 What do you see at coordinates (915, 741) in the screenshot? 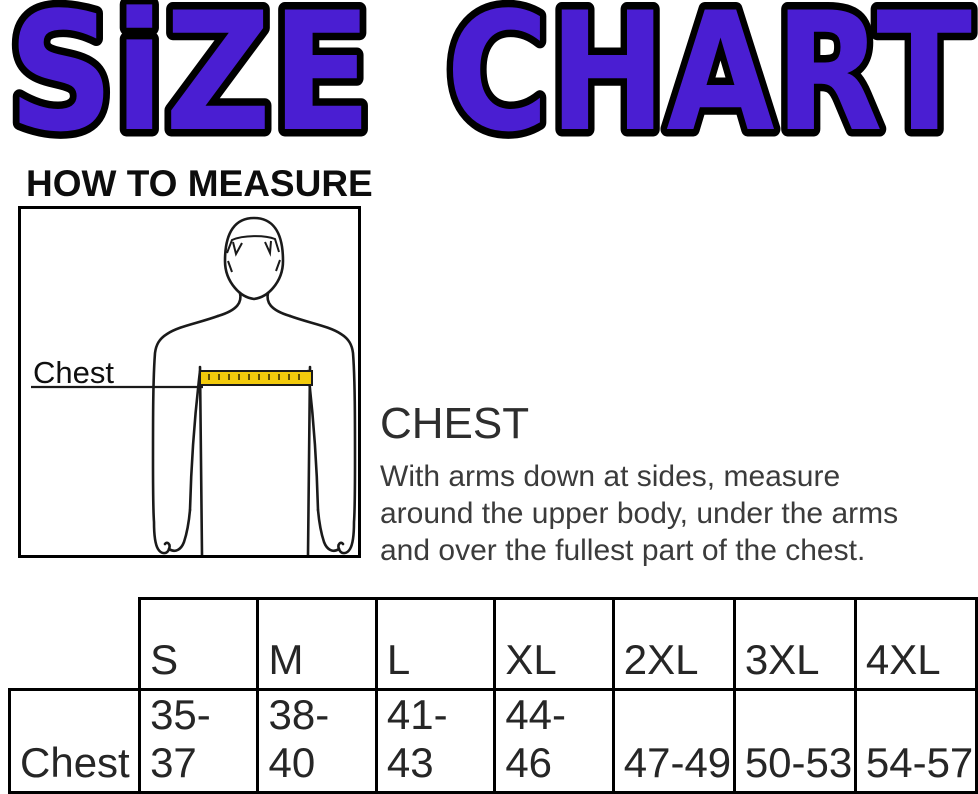
I see `chest-value-cell: 54-57` at bounding box center [915, 741].